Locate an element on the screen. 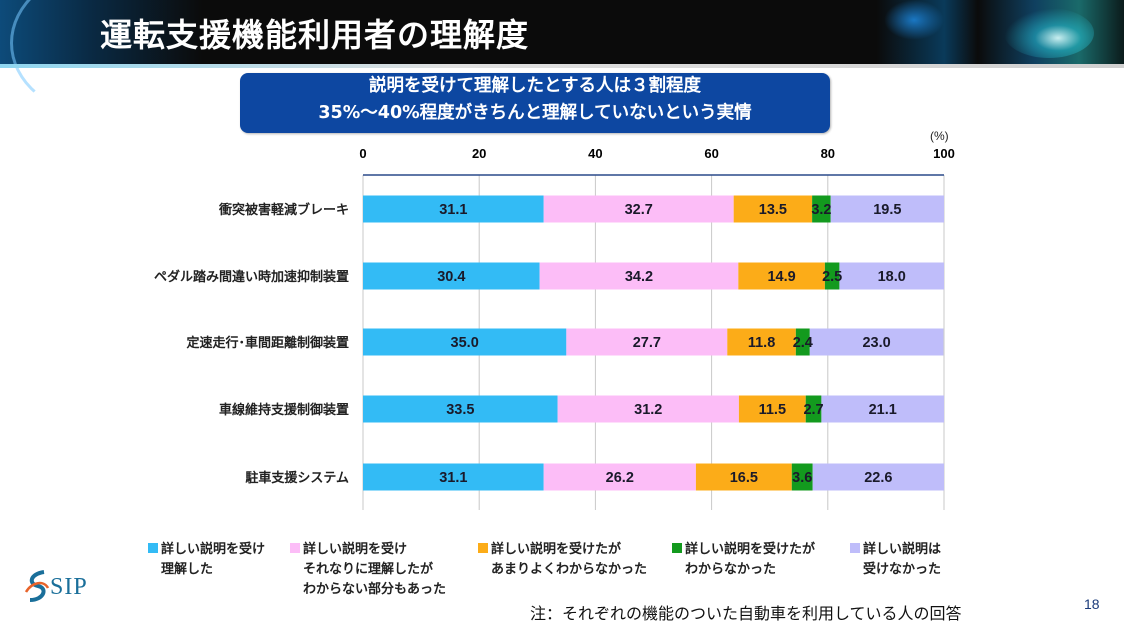  data-label: 22.6 is located at coordinates (878, 478).